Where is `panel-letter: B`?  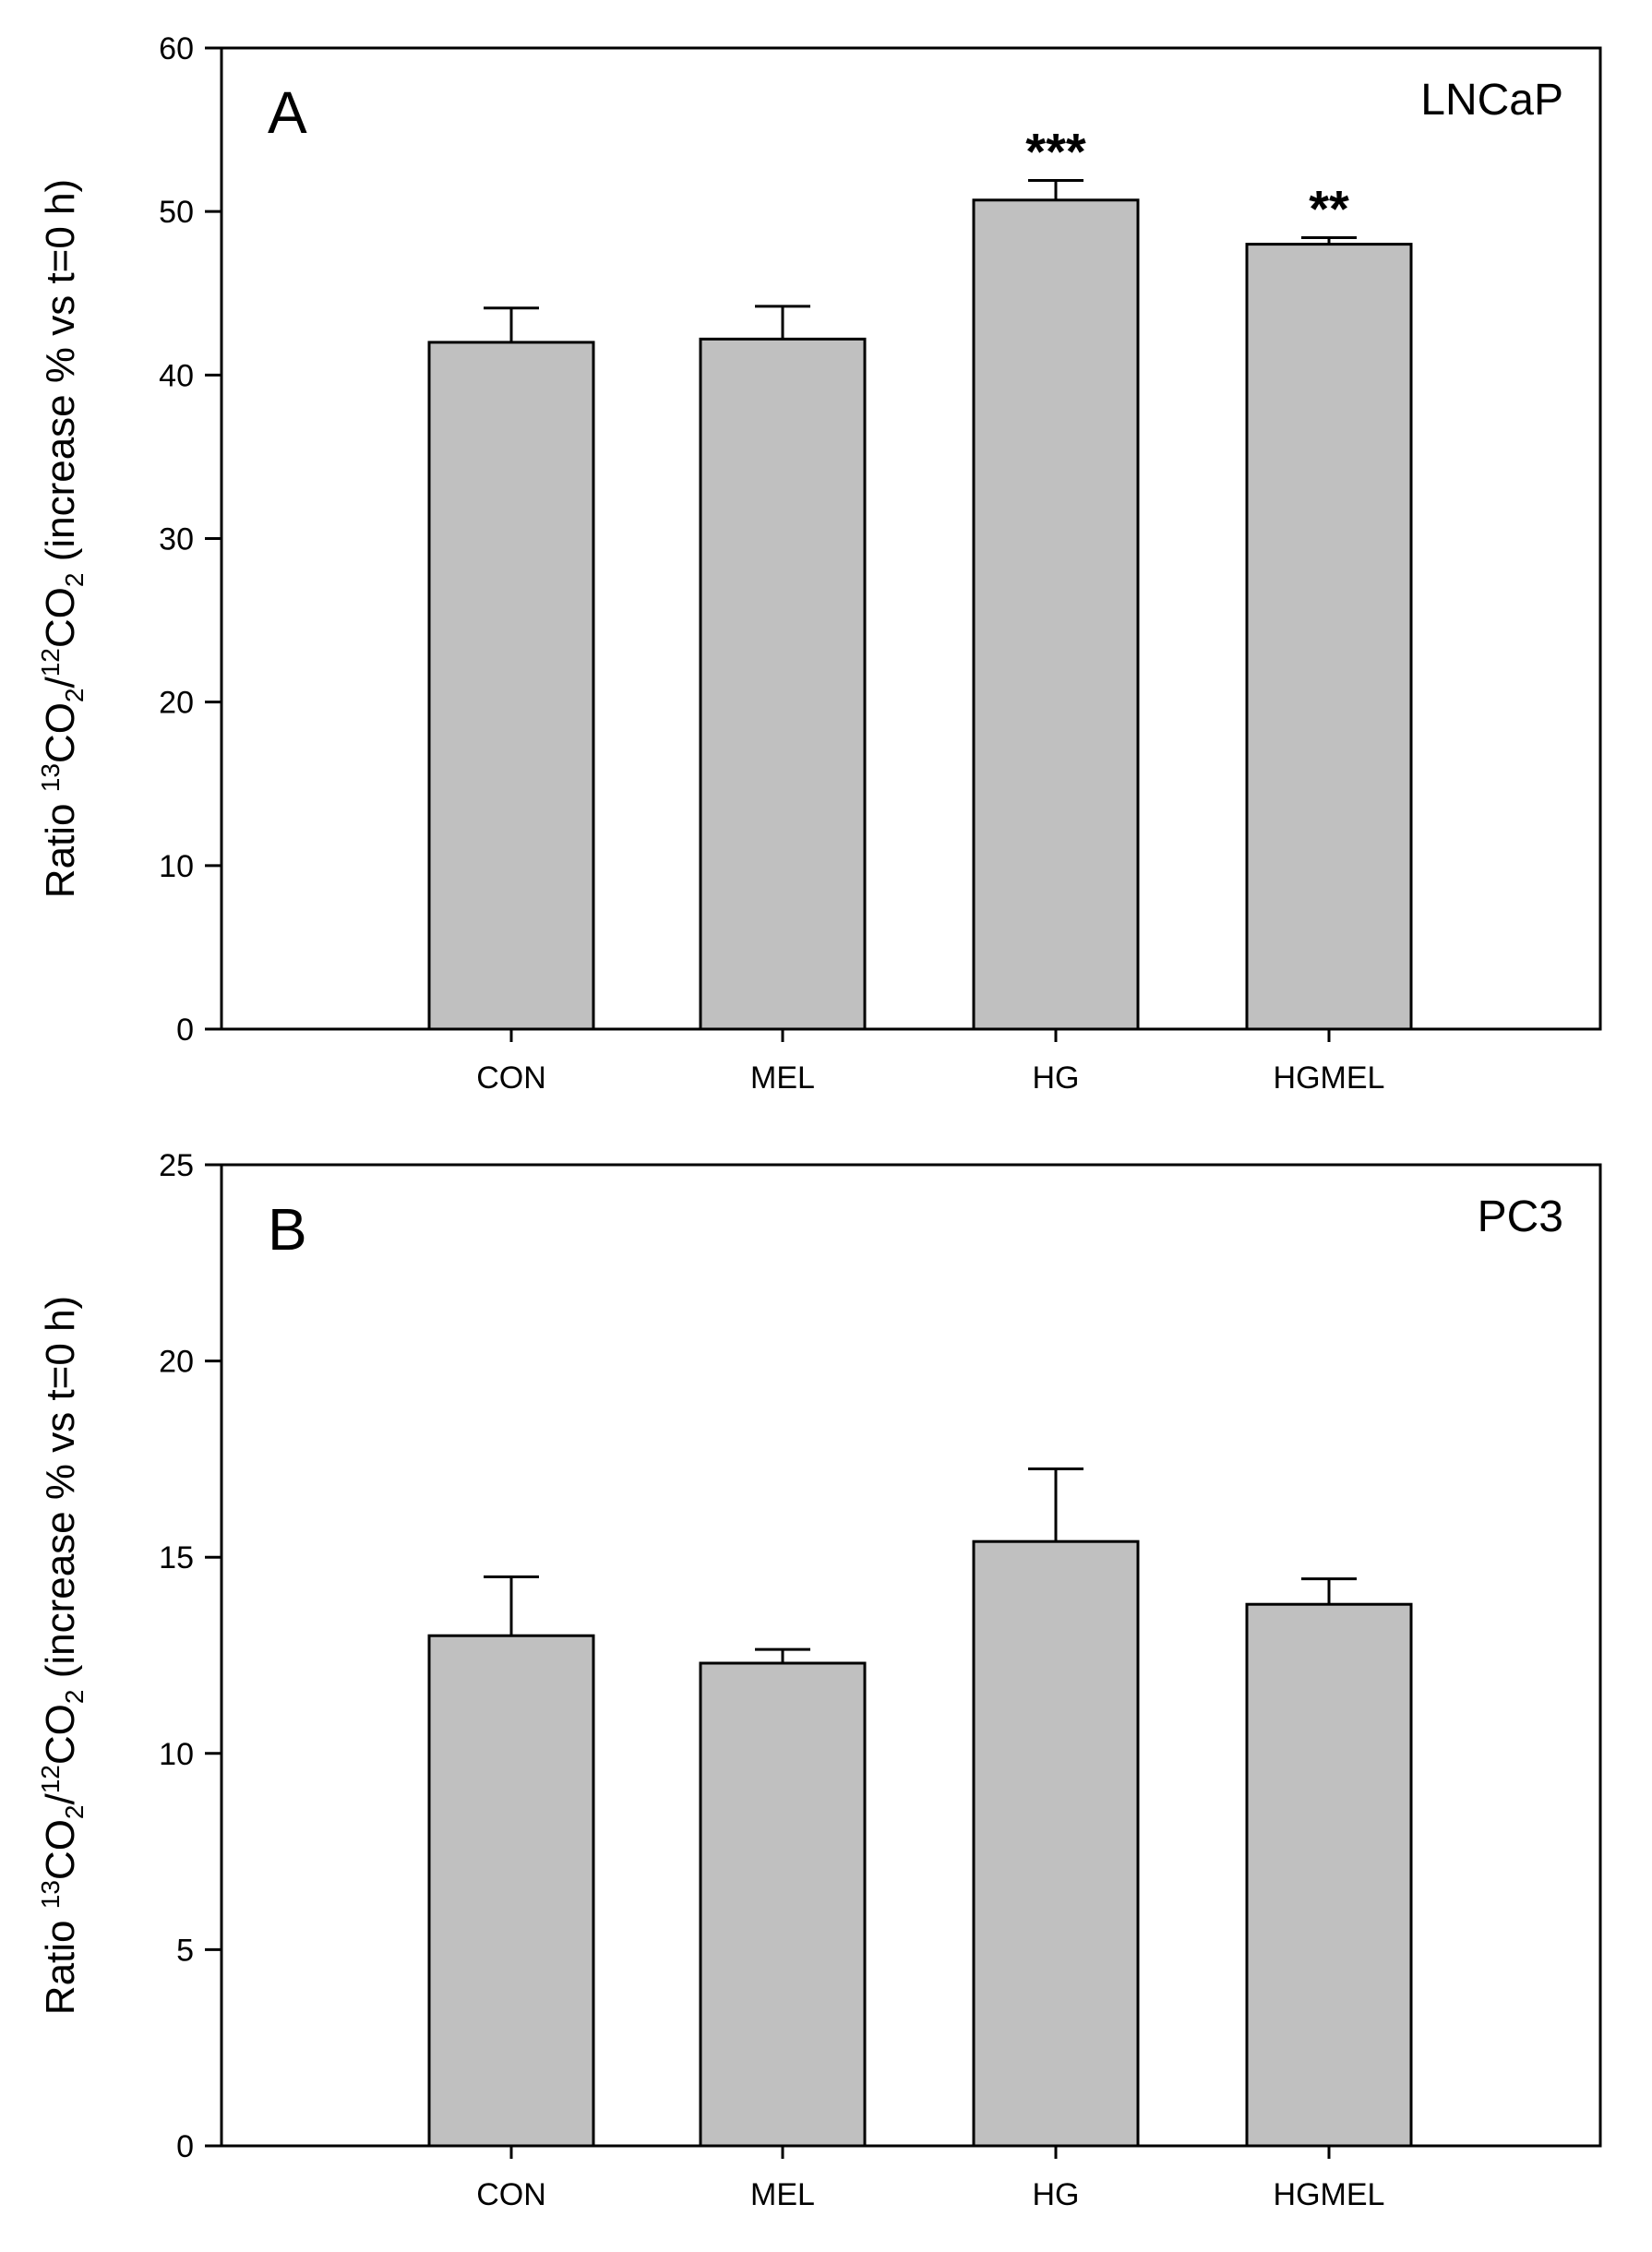
panel-letter: B is located at coordinates (288, 1229).